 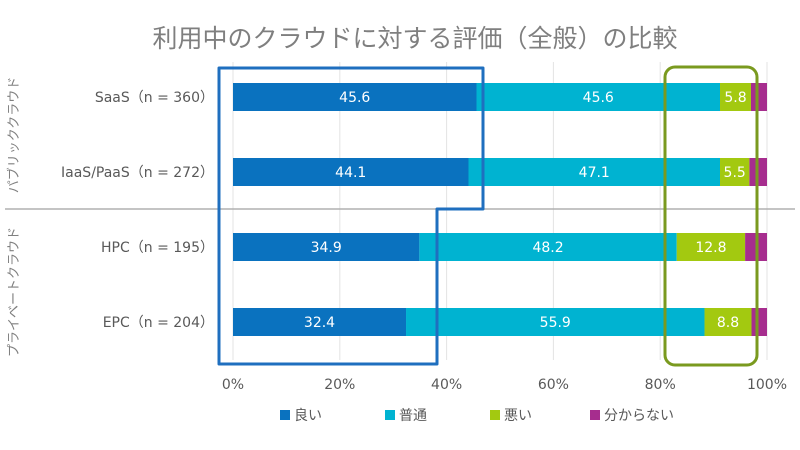 I want to click on legend: 良い 普通 悪い 分からない, so click(x=477, y=416).